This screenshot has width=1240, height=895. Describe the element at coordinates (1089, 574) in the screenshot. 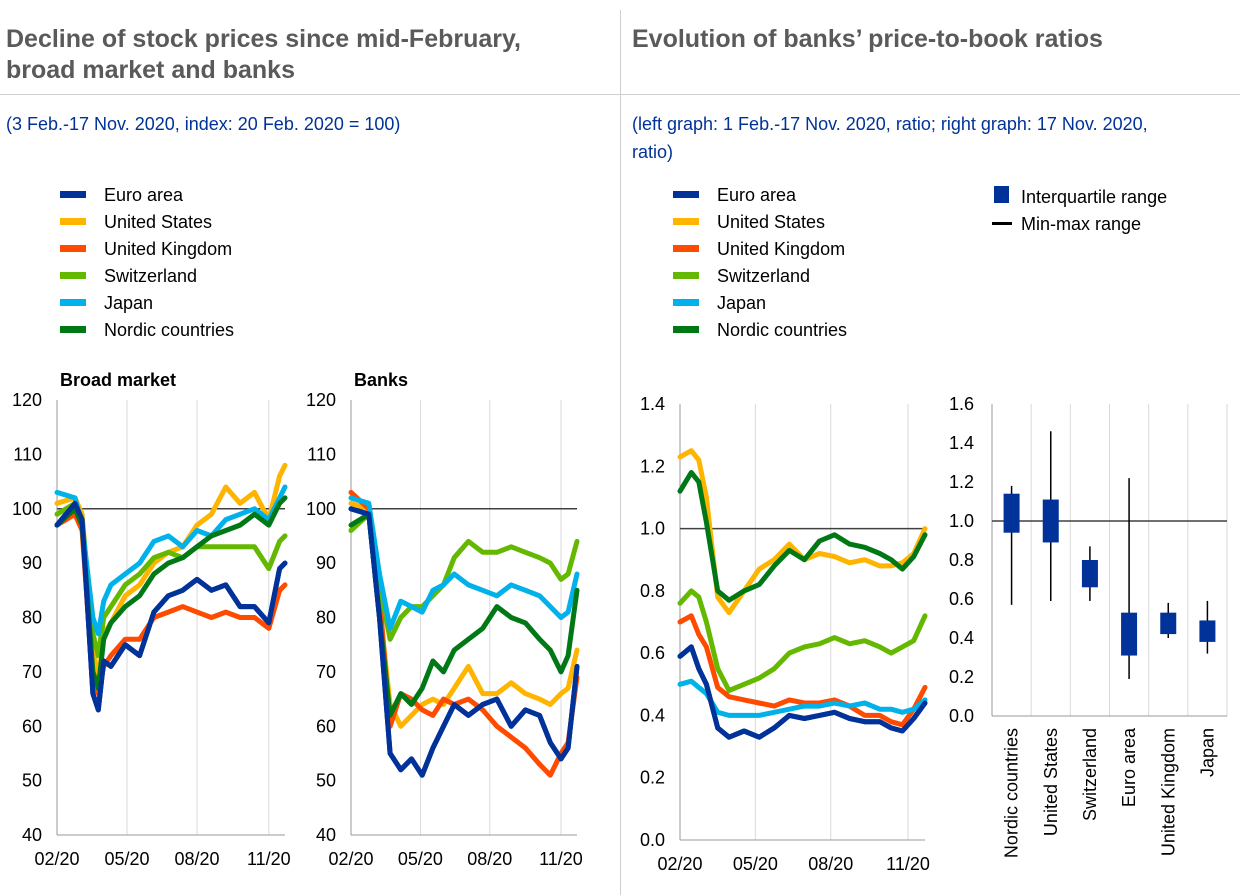

I see `interquartile-box-switzerland` at that location.